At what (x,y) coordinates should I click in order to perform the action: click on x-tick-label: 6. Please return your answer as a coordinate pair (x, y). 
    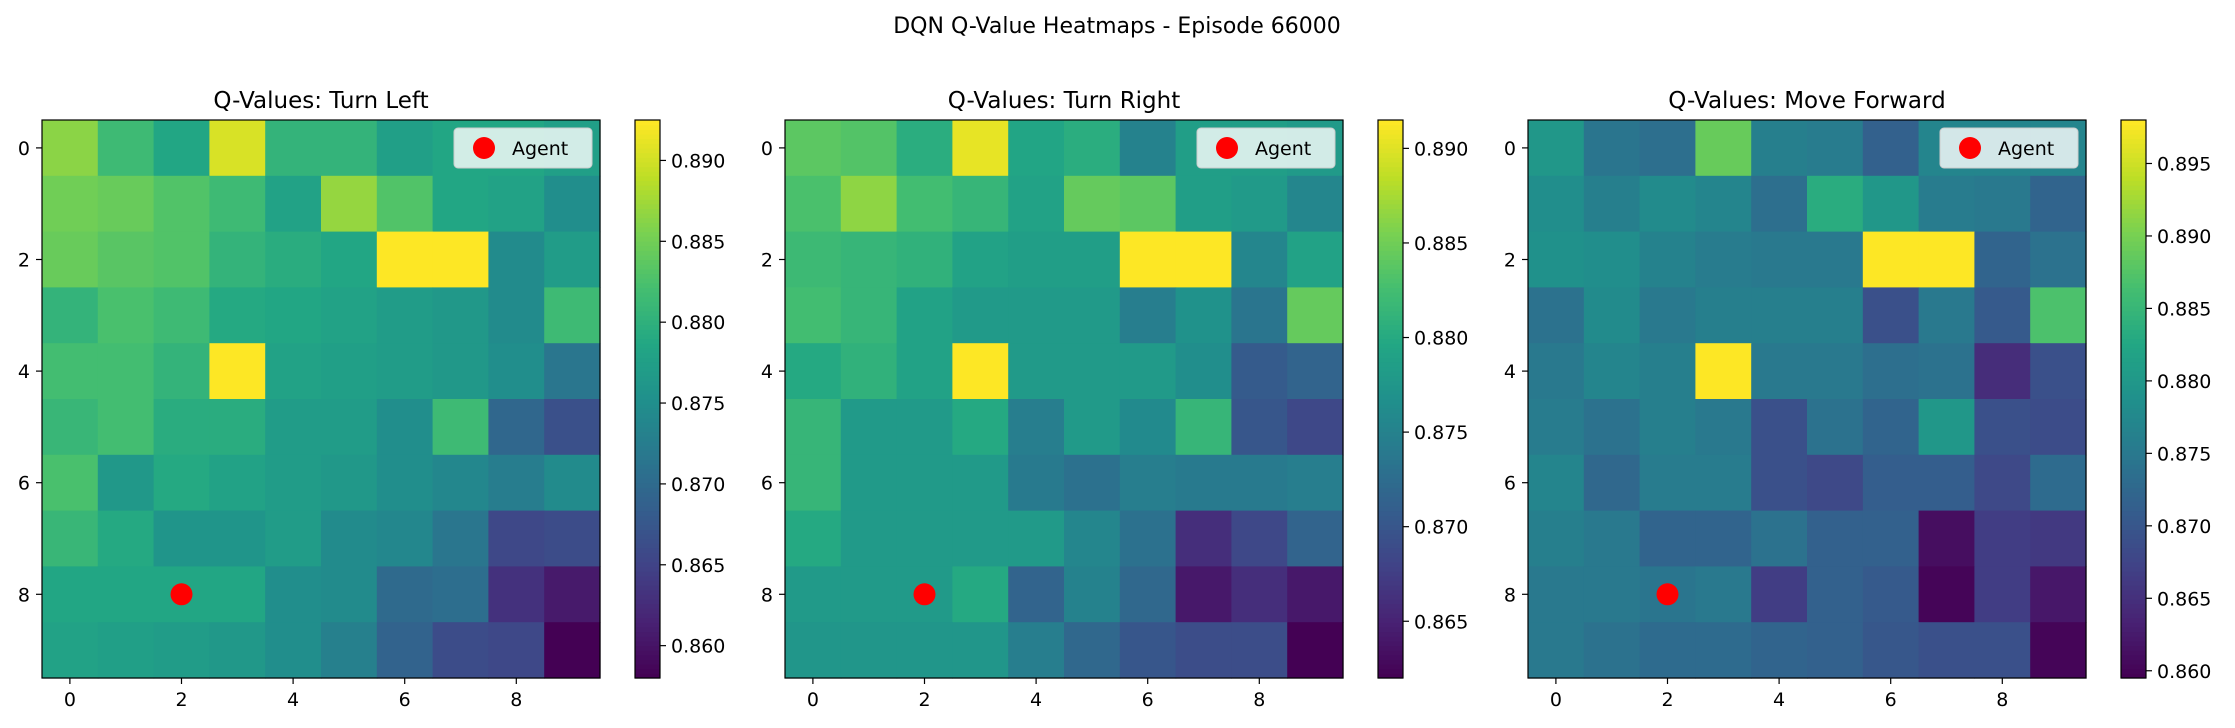
    Looking at the image, I should click on (405, 700).